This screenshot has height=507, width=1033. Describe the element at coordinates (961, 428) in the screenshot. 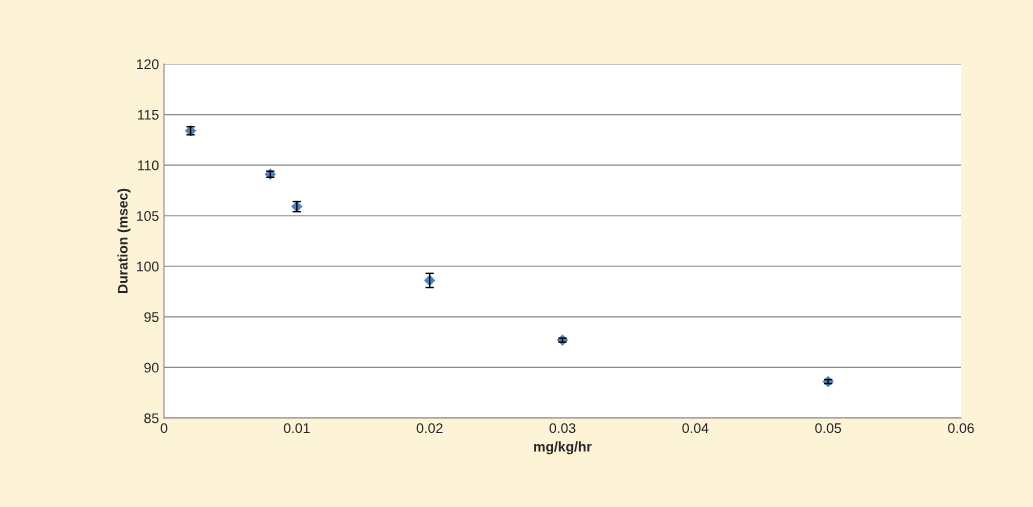

I see `x-tick-label: 0.06` at that location.